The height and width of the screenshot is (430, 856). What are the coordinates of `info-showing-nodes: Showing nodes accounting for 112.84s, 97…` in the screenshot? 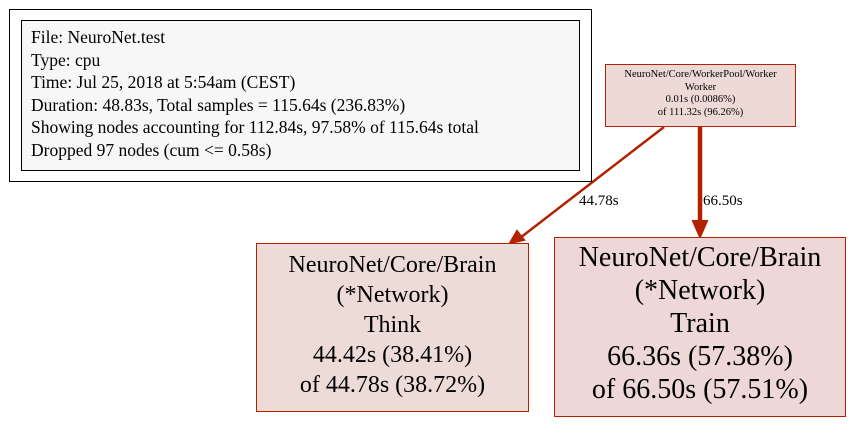 It's located at (255, 127).